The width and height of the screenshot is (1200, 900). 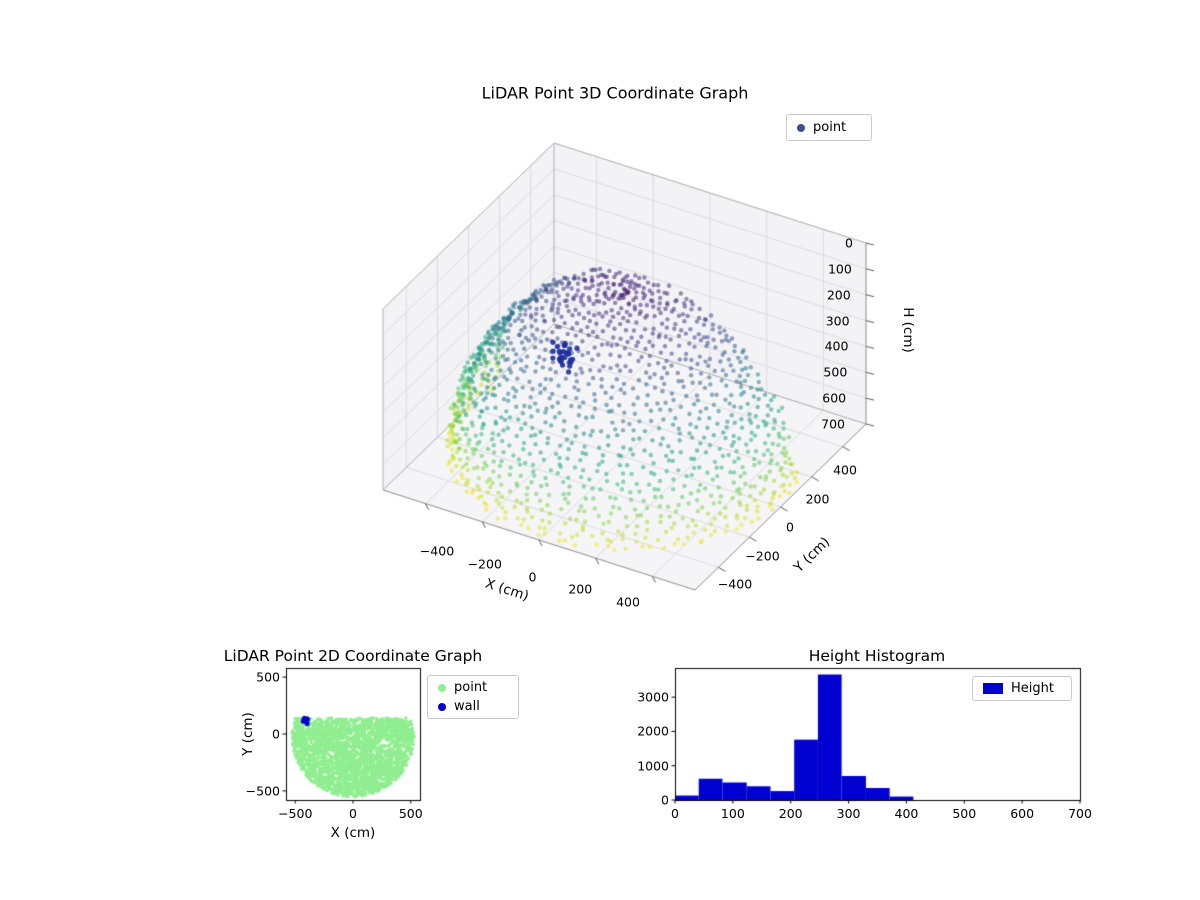 What do you see at coordinates (817, 498) in the screenshot?
I see `chart3d-y-tick-label: 200` at bounding box center [817, 498].